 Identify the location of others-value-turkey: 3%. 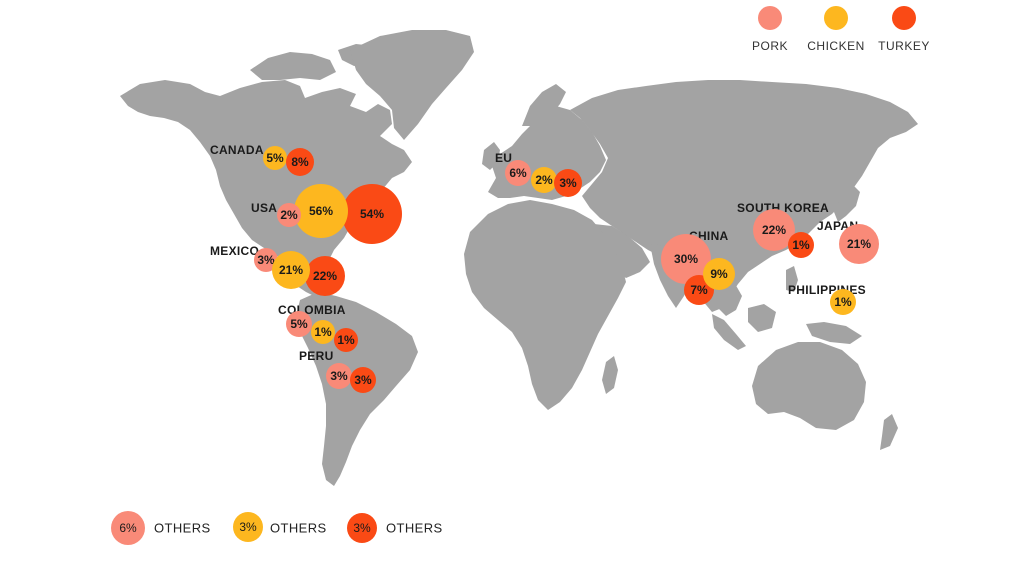
(362, 528).